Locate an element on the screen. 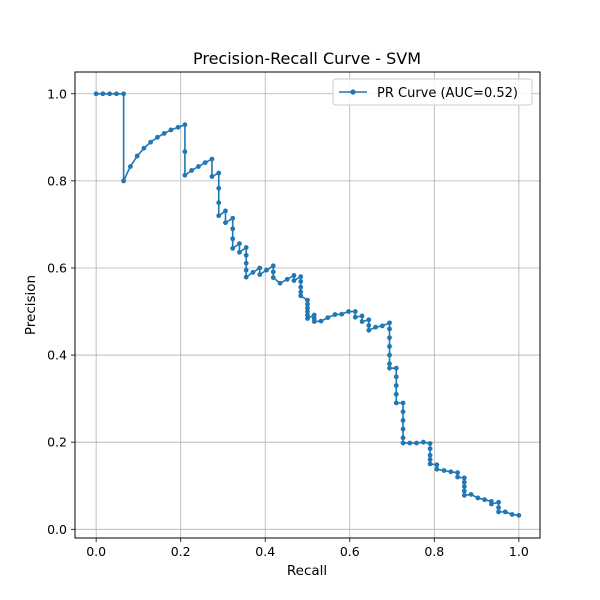 The image size is (600, 600). y-tick-label: 0.2 is located at coordinates (57, 442).